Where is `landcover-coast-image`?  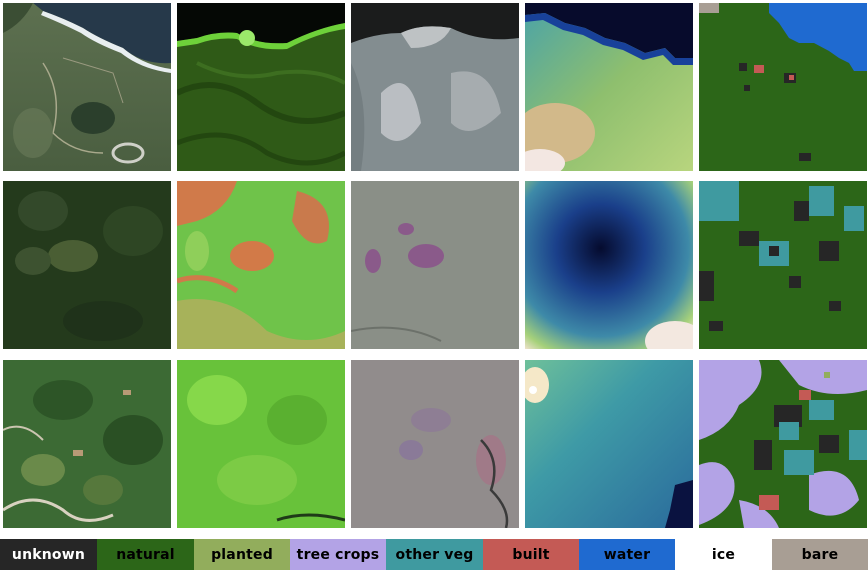 landcover-coast-image is located at coordinates (783, 87).